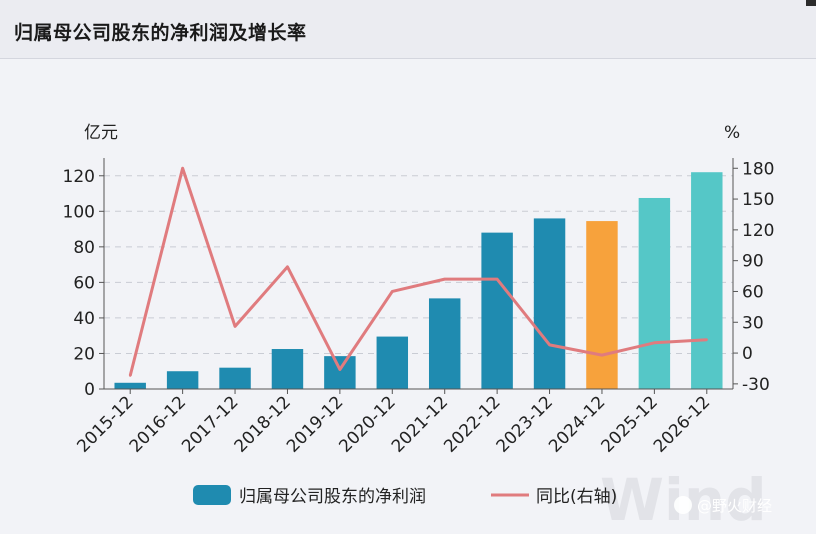 The width and height of the screenshot is (816, 534). Describe the element at coordinates (682, 424) in the screenshot. I see `x-tick-label: 2026-12` at that location.